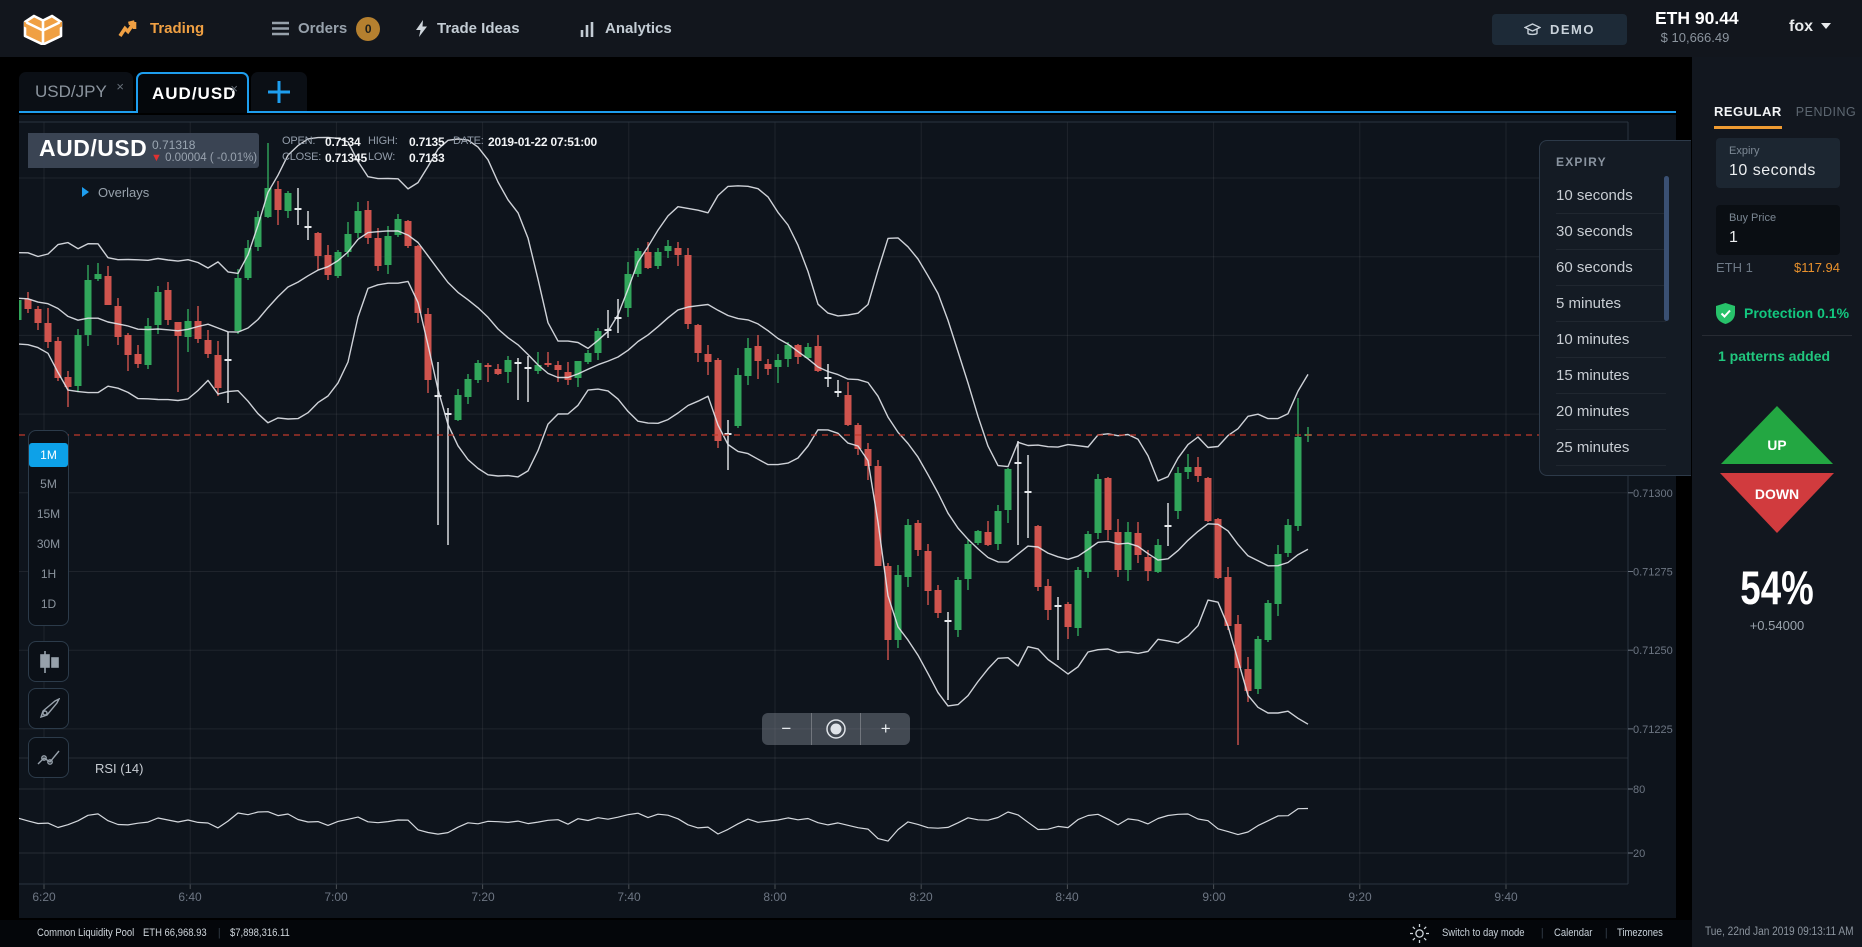 The image size is (1862, 947). What do you see at coordinates (1776, 445) in the screenshot?
I see `svg-text: UP` at bounding box center [1776, 445].